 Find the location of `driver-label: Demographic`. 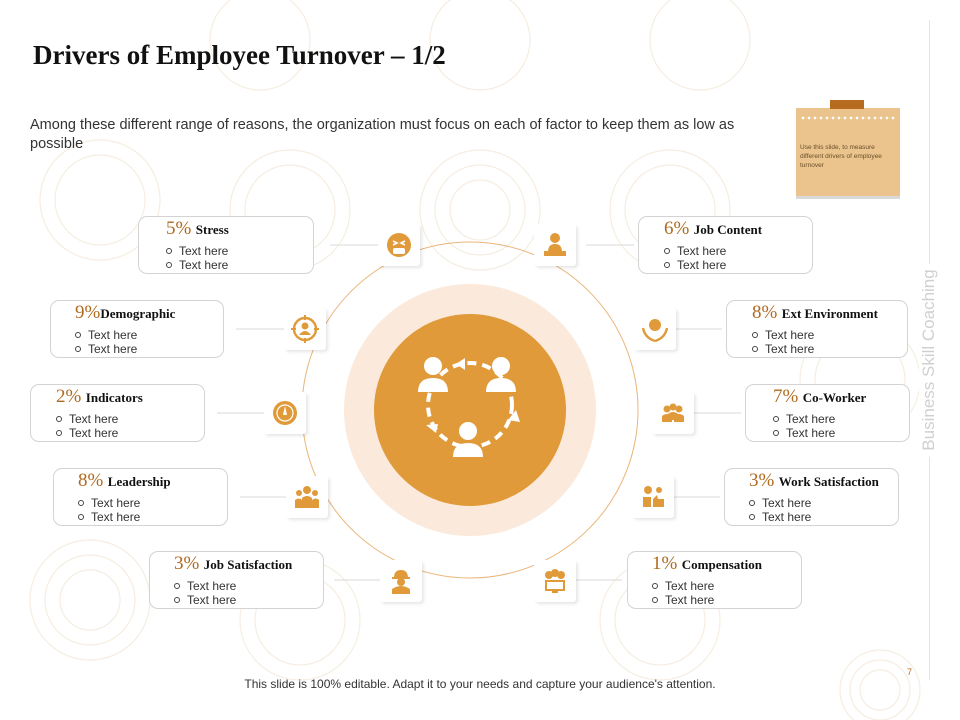

driver-label: Demographic is located at coordinates (138, 313).